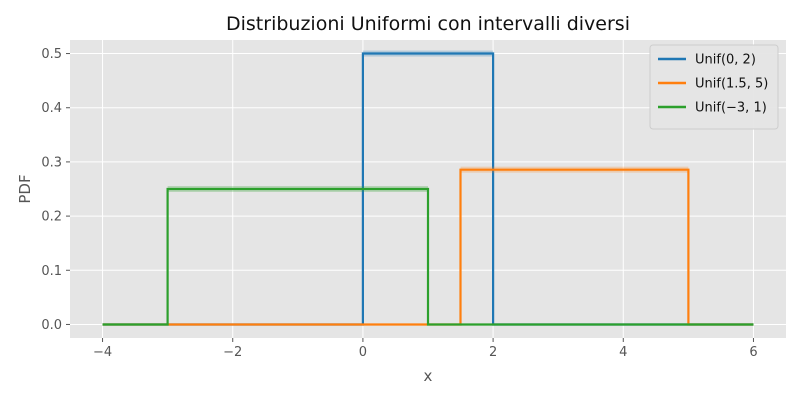 Image resolution: width=800 pixels, height=400 pixels. I want to click on x-tick-label: −4, so click(102, 352).